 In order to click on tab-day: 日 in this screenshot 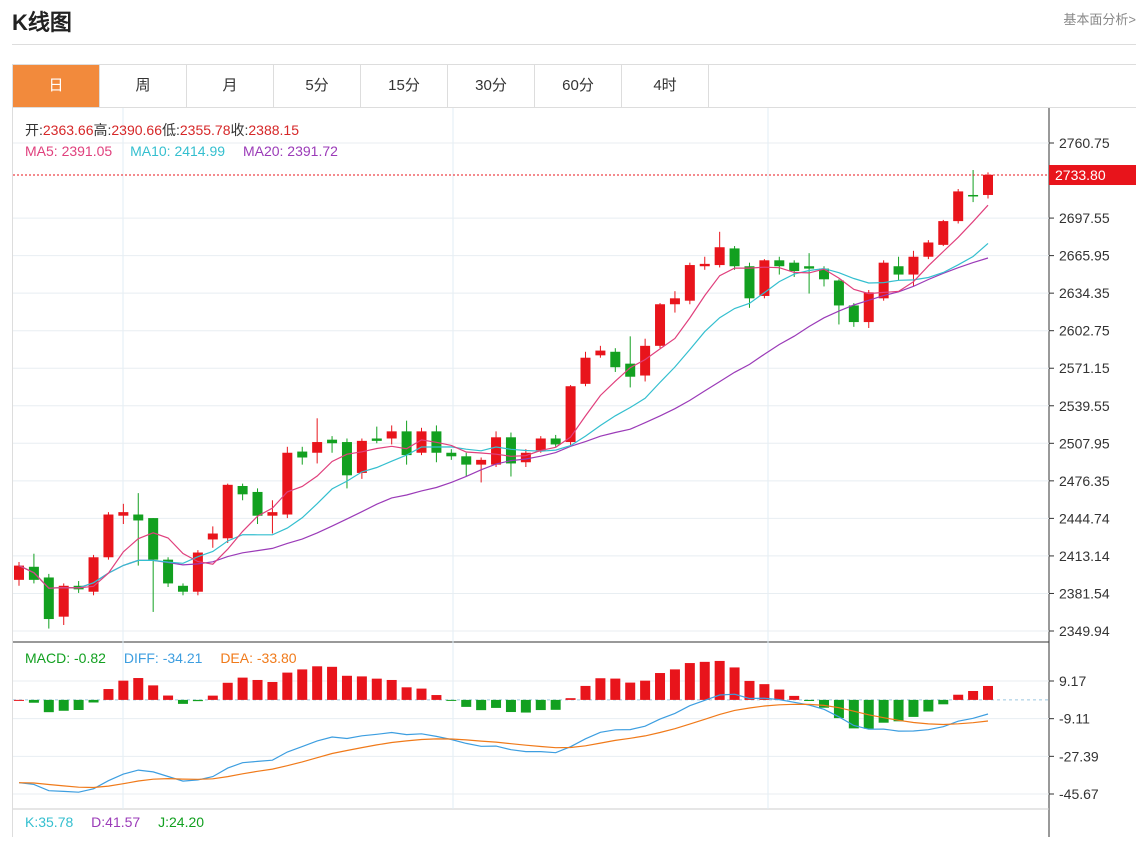, I will do `click(56, 86)`.